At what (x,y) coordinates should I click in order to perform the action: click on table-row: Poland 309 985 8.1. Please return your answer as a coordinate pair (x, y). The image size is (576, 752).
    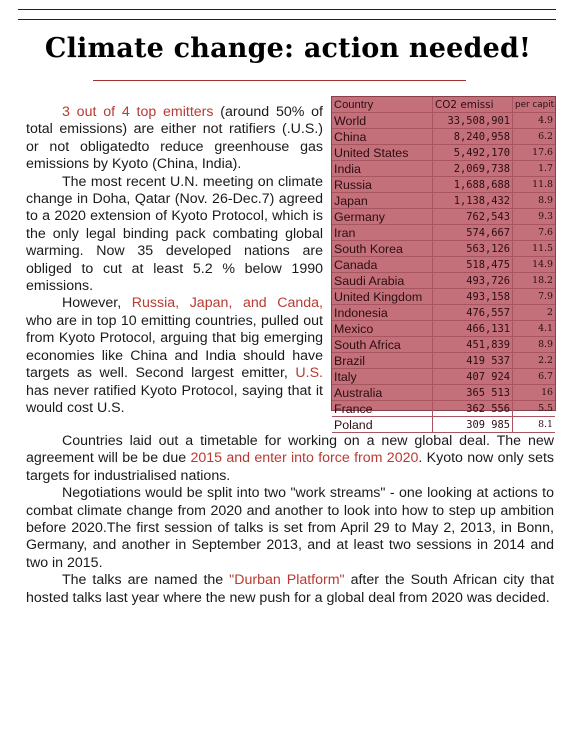
    Looking at the image, I should click on (443, 424).